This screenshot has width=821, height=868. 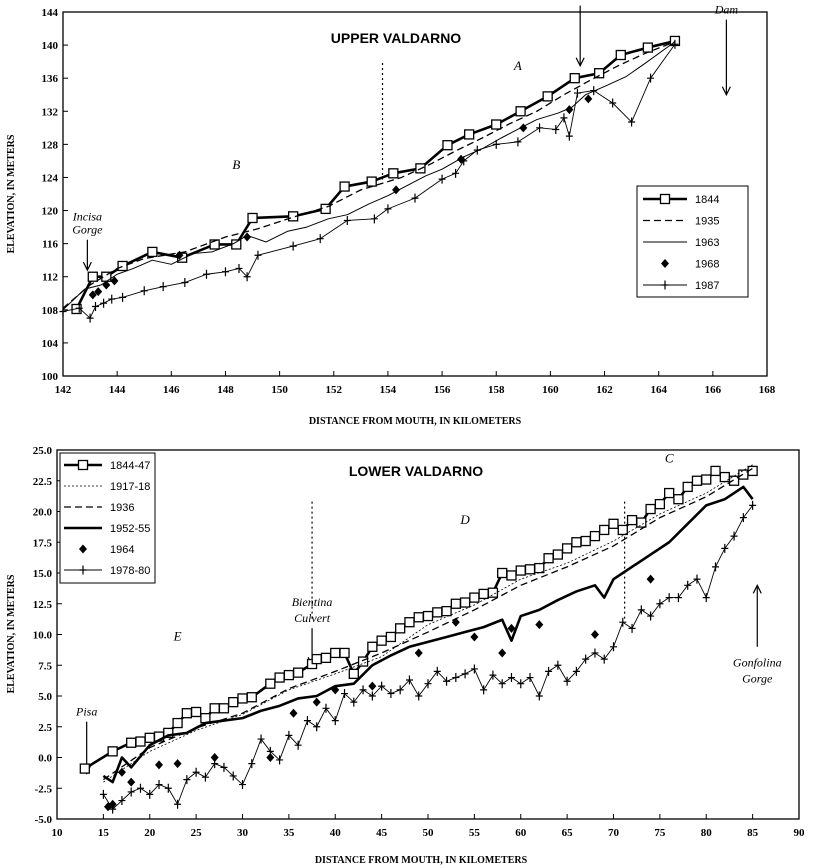 I want to click on x-tick-label: 154, so click(x=388, y=390).